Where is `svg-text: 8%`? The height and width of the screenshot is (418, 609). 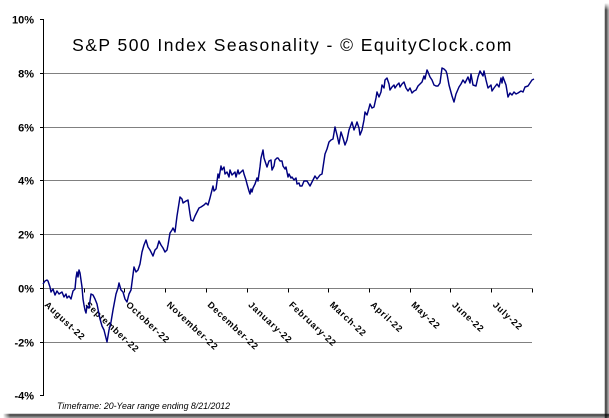 svg-text: 8% is located at coordinates (26, 75).